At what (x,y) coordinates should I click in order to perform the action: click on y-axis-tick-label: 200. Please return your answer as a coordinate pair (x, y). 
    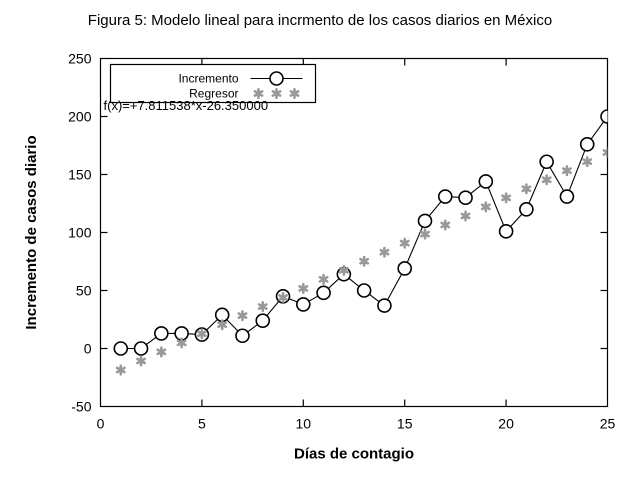
    Looking at the image, I should click on (80, 117).